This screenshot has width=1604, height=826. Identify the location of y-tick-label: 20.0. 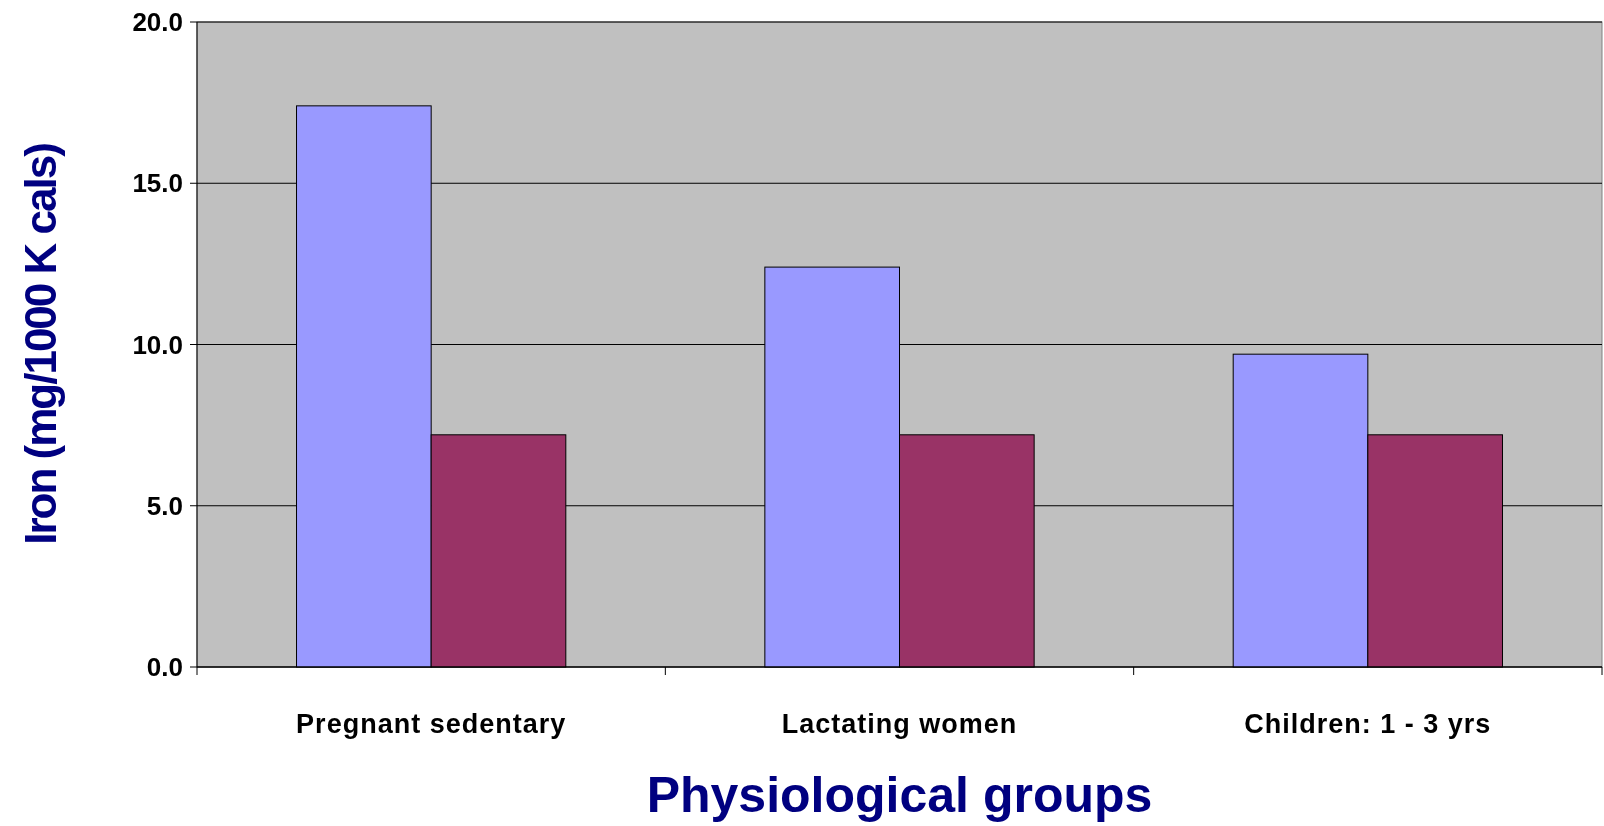
(157, 22).